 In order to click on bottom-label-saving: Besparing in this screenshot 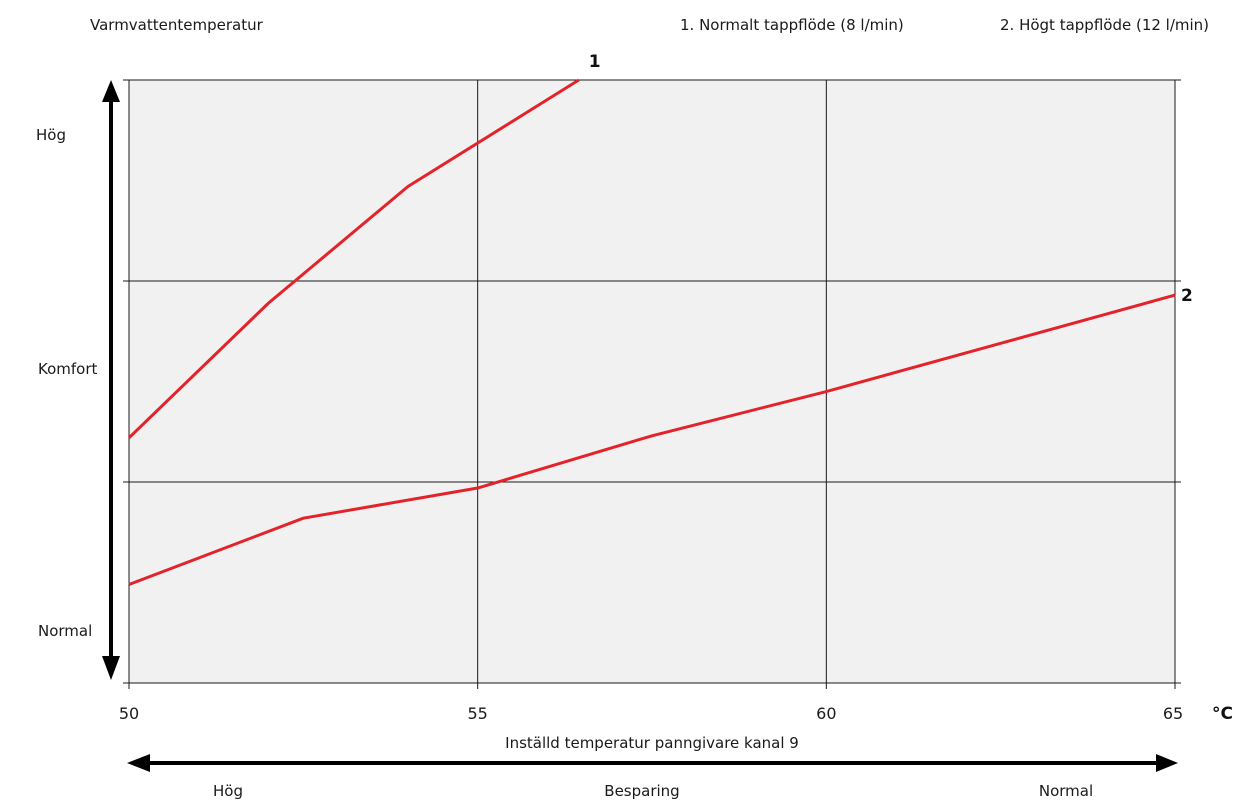, I will do `click(641, 791)`.